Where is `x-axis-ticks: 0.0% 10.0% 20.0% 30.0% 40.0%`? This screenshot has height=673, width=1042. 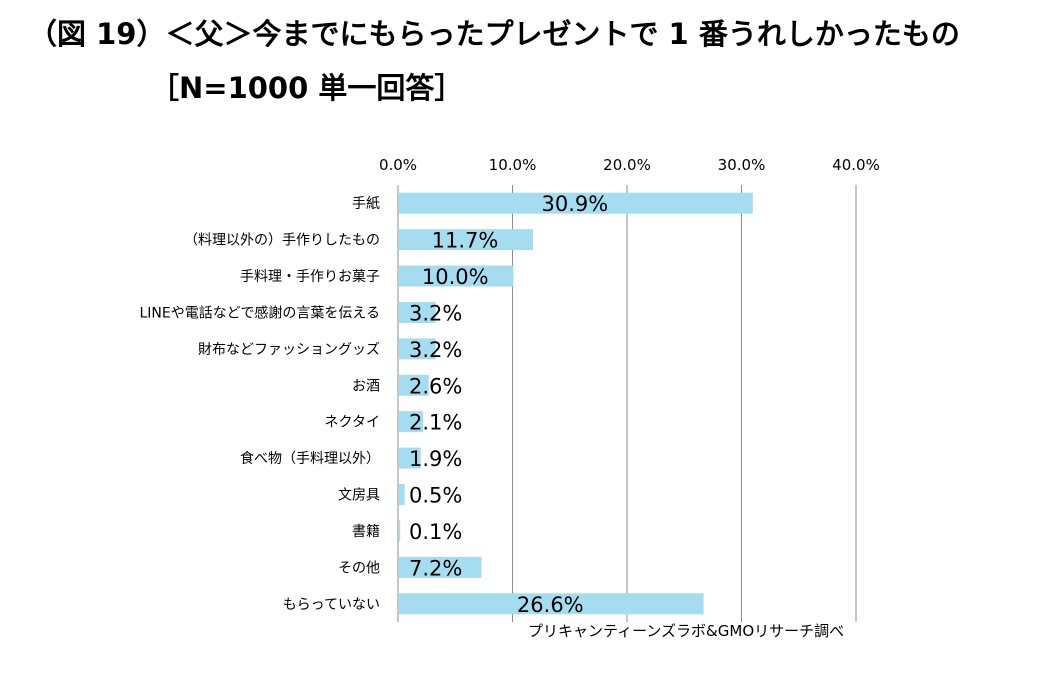
x-axis-ticks: 0.0% 10.0% 20.0% 30.0% 40.0% is located at coordinates (629, 165).